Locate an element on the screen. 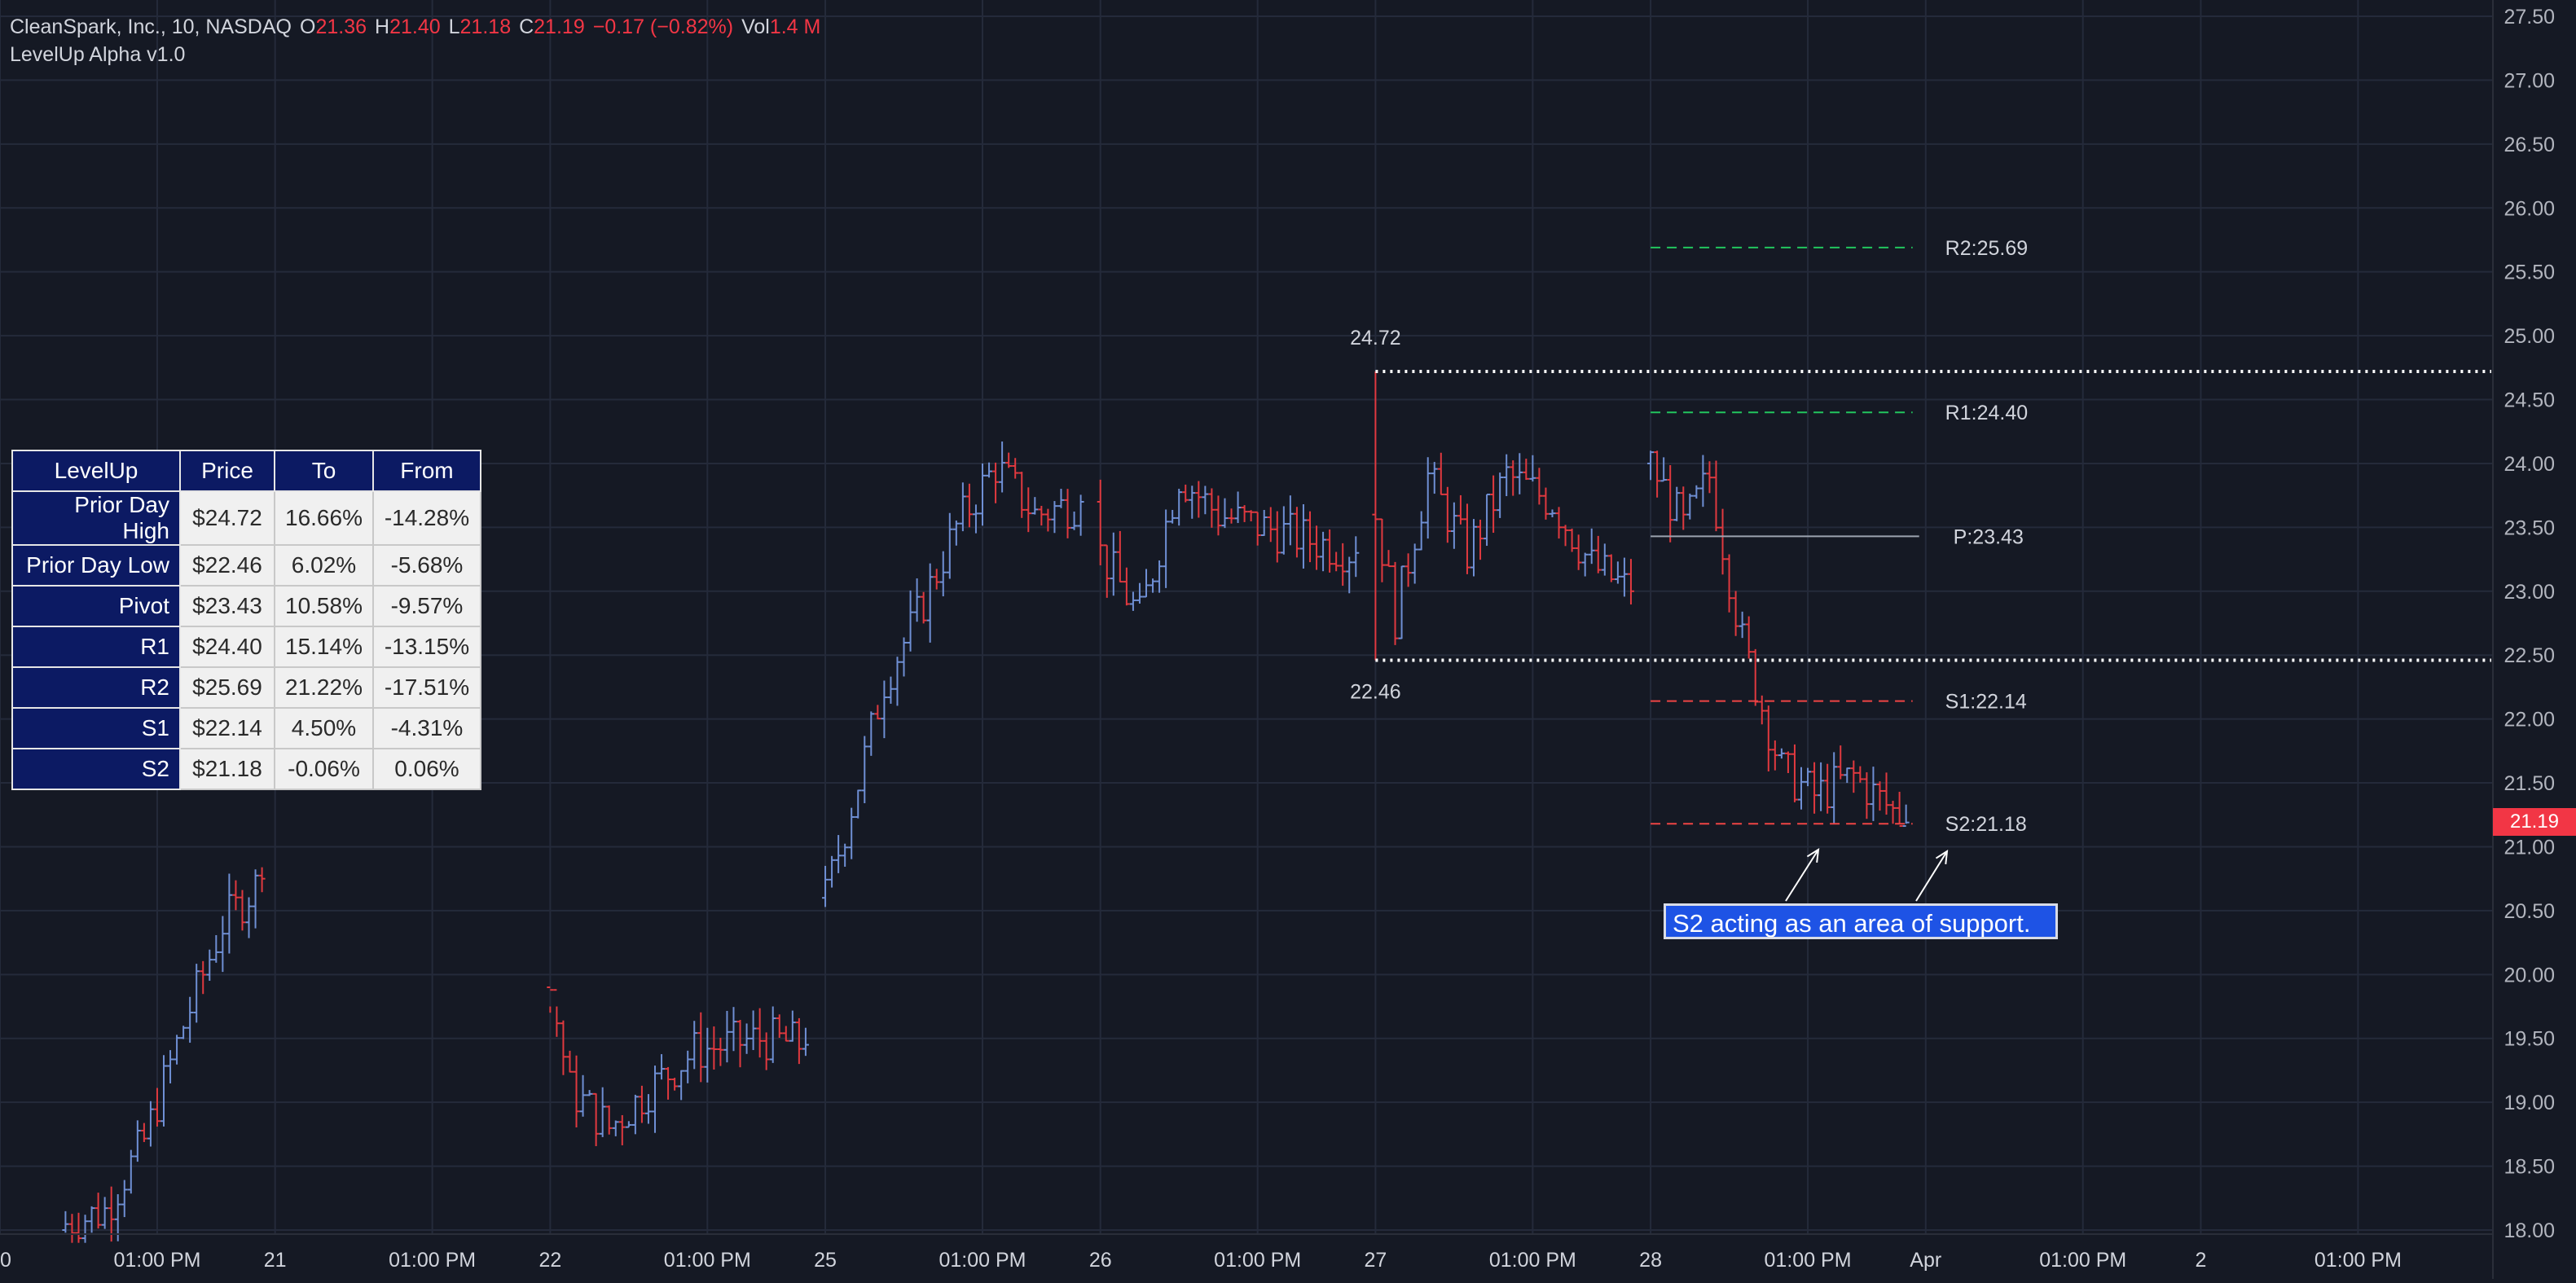  table-row: Prior Day High $24.72 16.66% -14.28% is located at coordinates (246, 518).